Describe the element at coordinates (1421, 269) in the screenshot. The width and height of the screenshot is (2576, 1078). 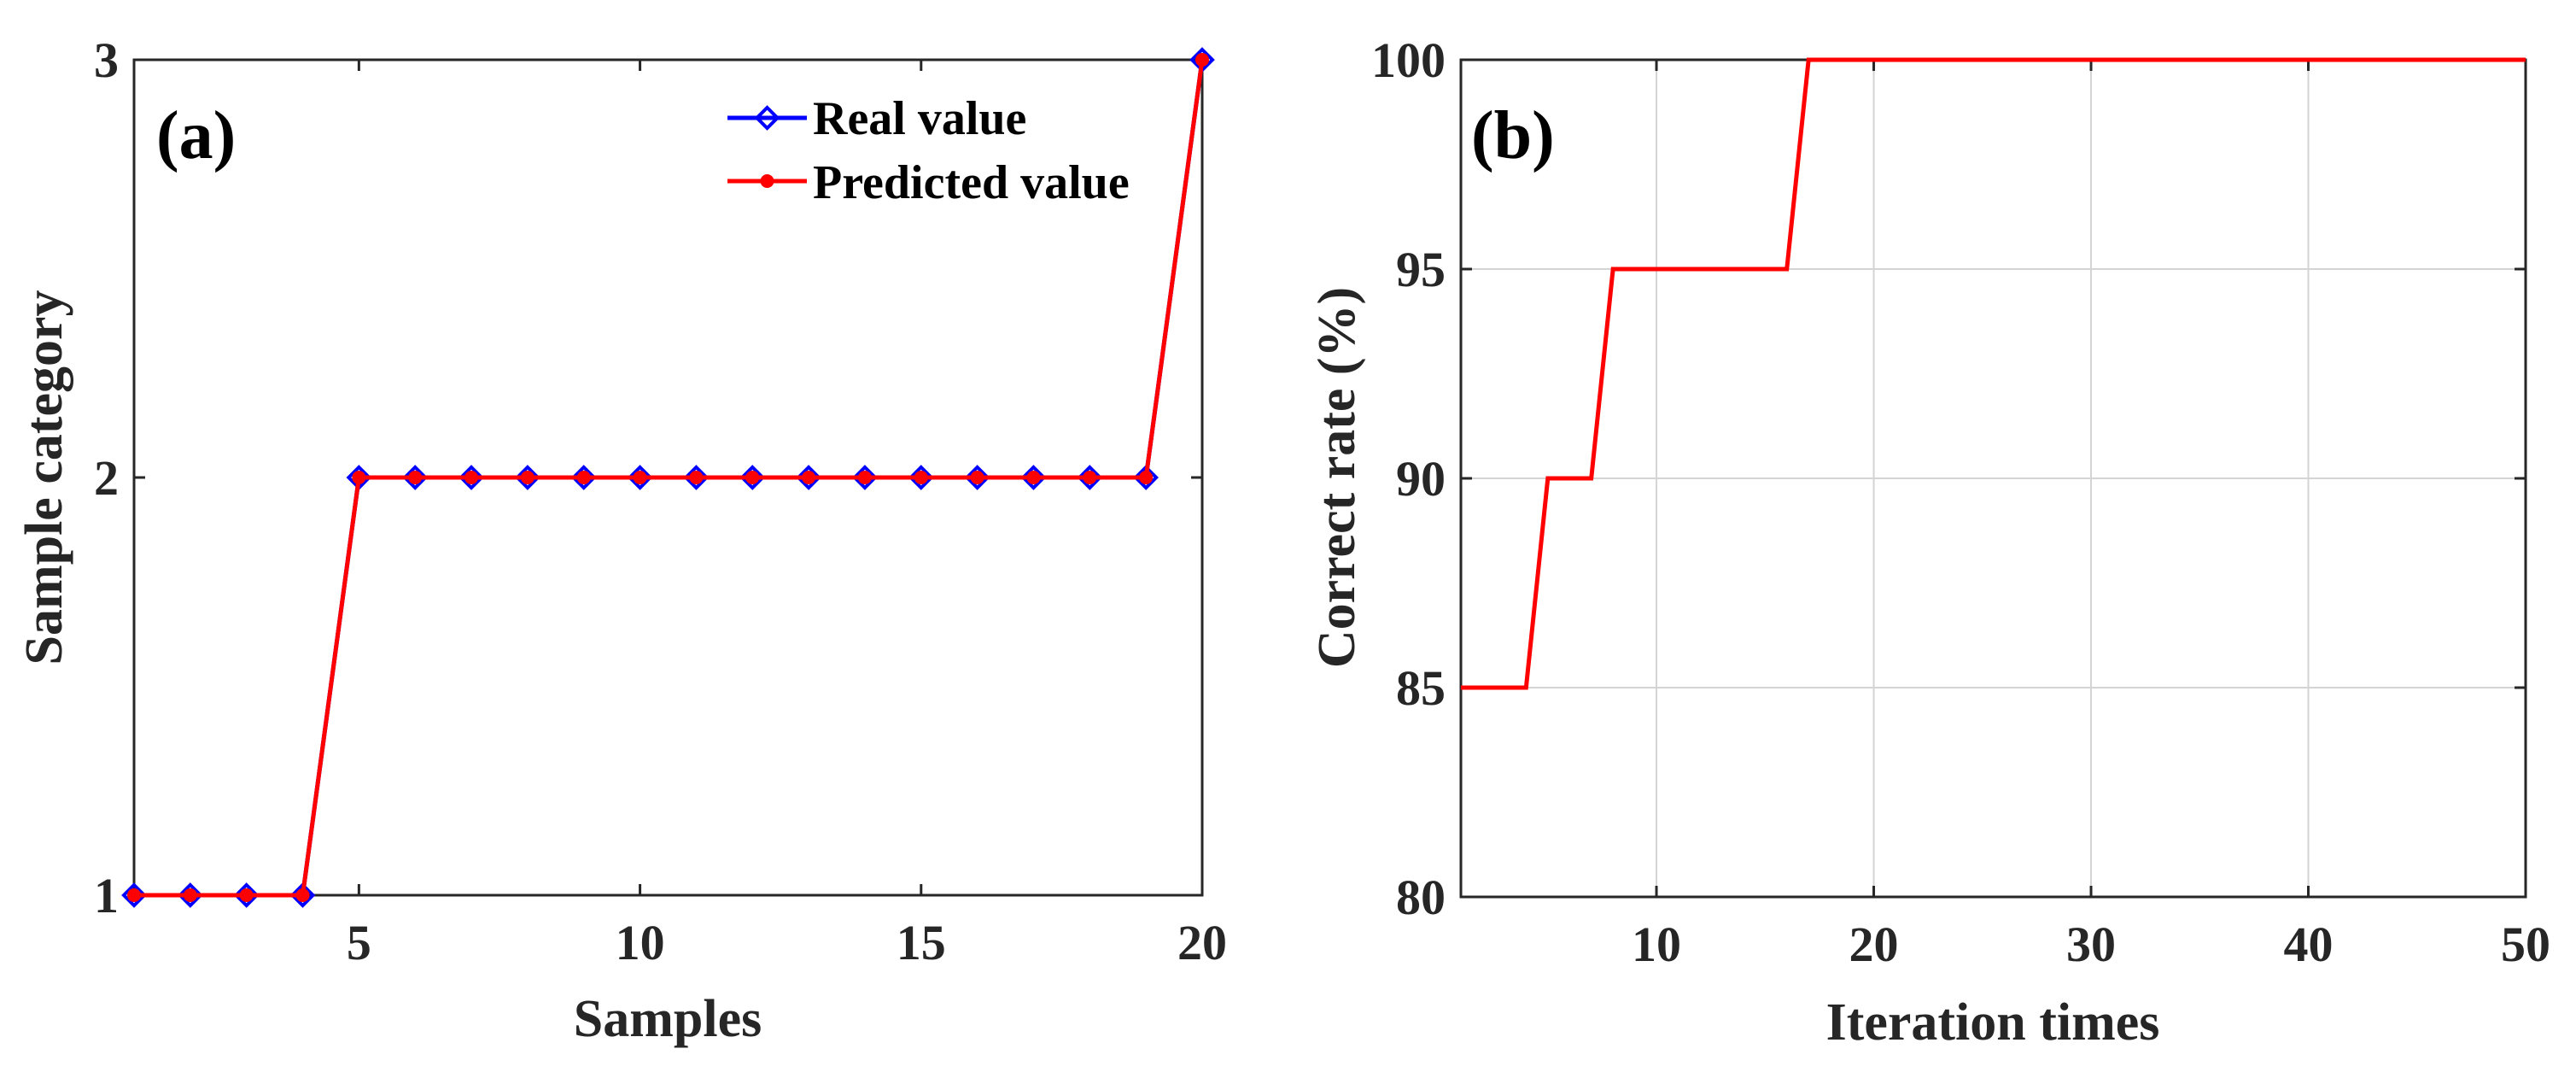
I see `panel-b-y-tick-label: 95` at that location.